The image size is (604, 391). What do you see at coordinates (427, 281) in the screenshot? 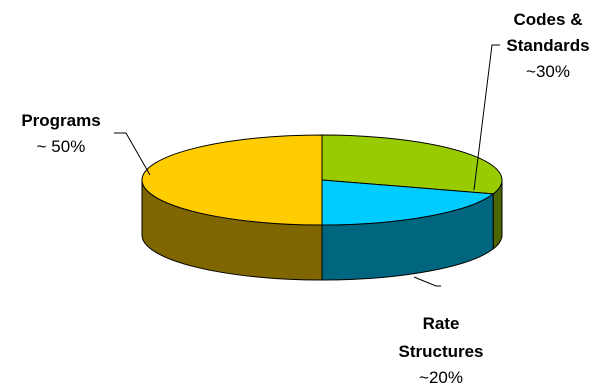
I see `leader-line-rate` at bounding box center [427, 281].